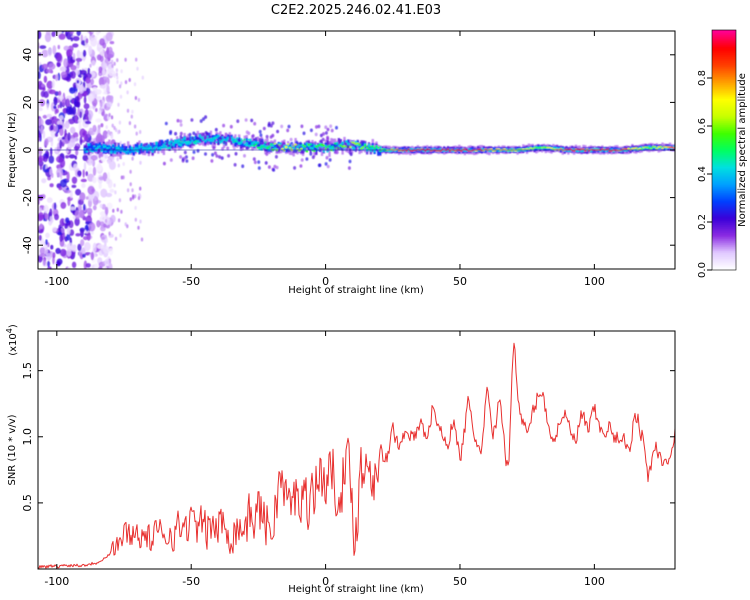  I want to click on y-tick-label: 0.5, so click(27, 503).